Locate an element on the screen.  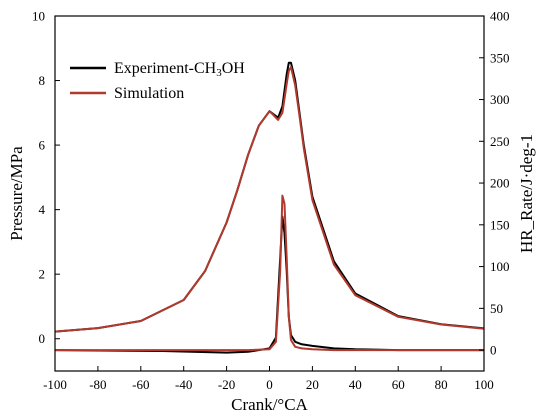
legend-label-experiment-sub: 3 is located at coordinates (219, 73).